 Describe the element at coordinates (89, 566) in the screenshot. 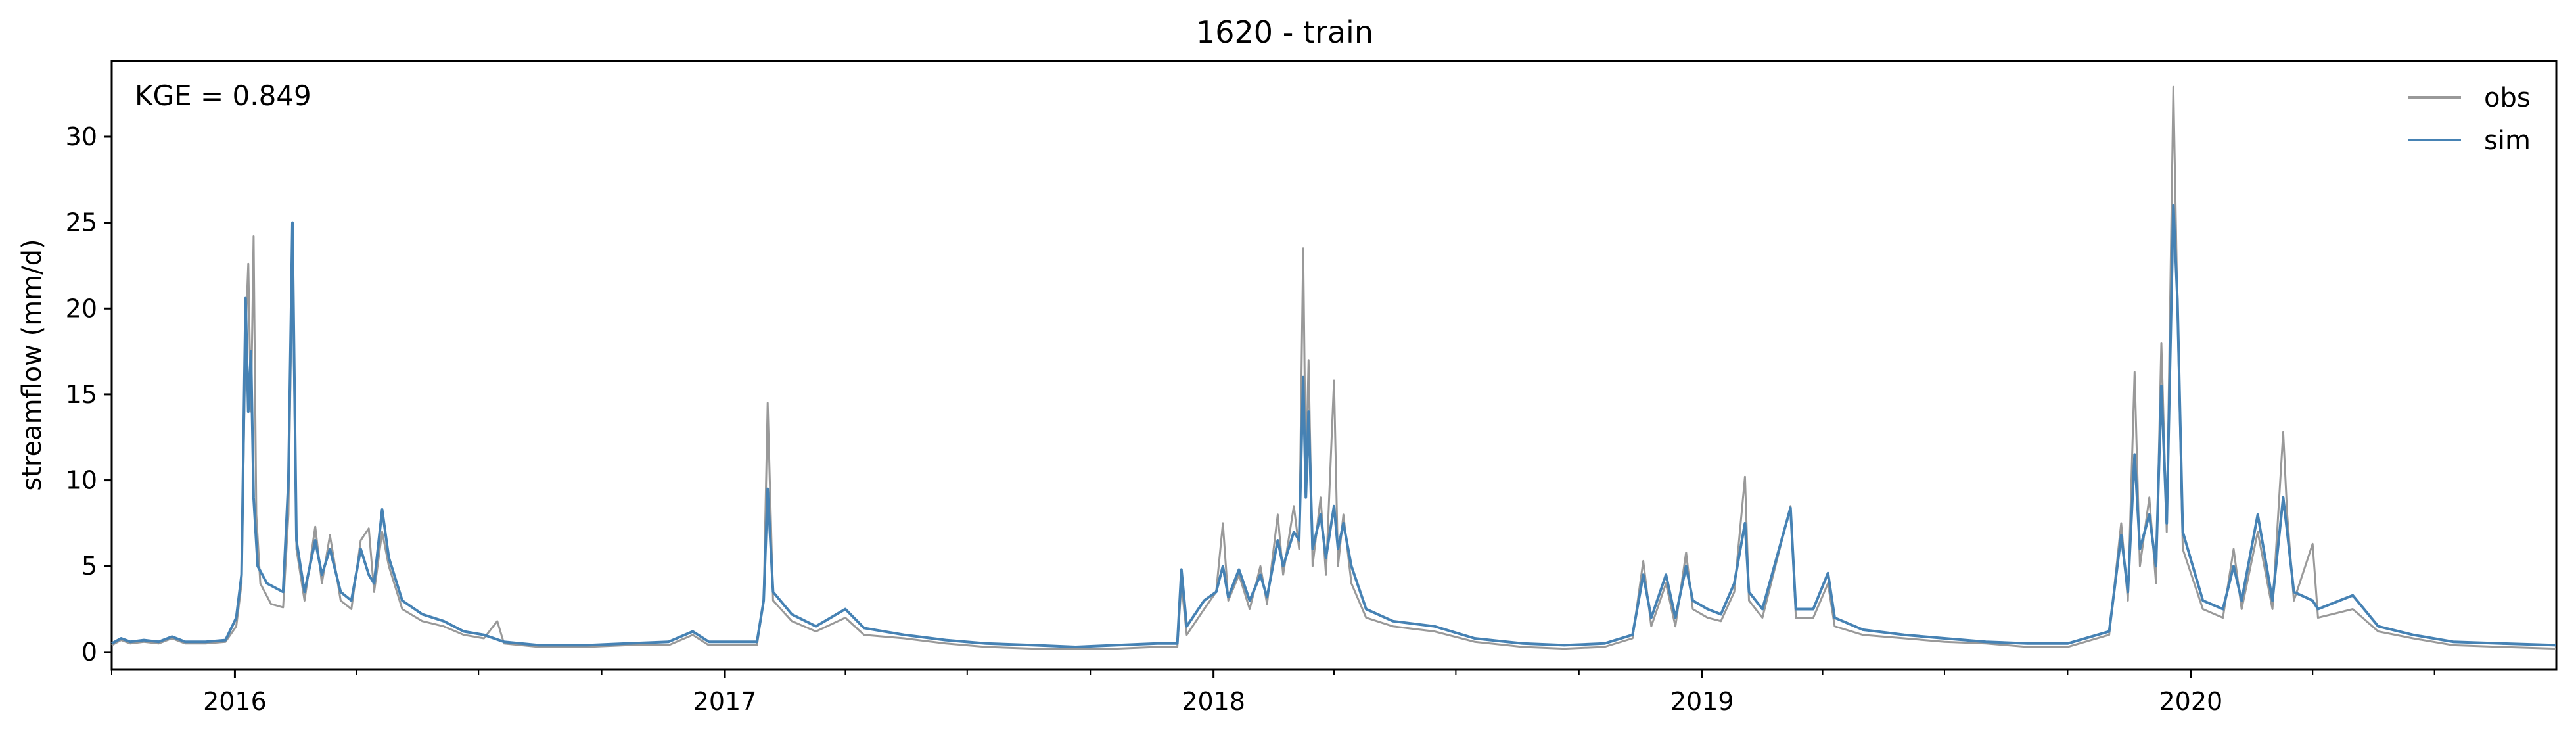

I see `y-tick-label: 5` at that location.